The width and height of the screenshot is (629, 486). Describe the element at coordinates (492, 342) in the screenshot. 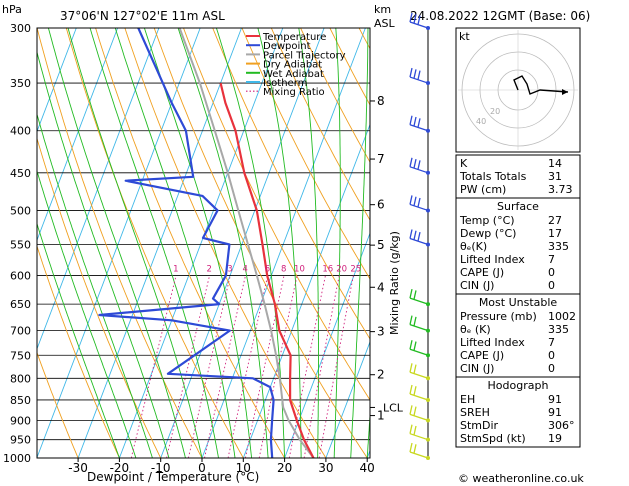

I see `table-row-key: Lifted Index` at that location.